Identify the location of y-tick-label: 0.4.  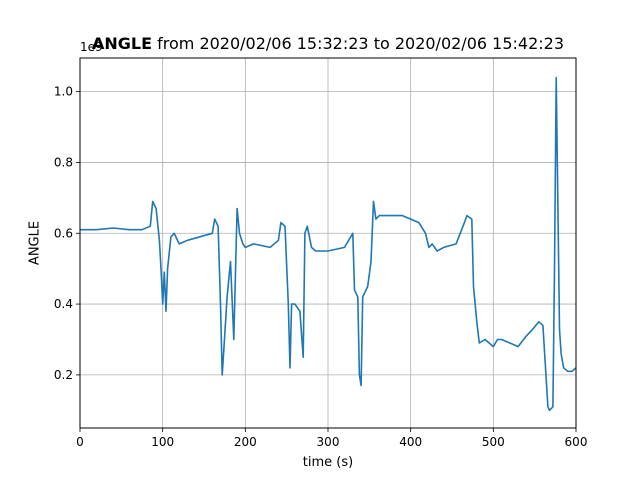
(63, 304).